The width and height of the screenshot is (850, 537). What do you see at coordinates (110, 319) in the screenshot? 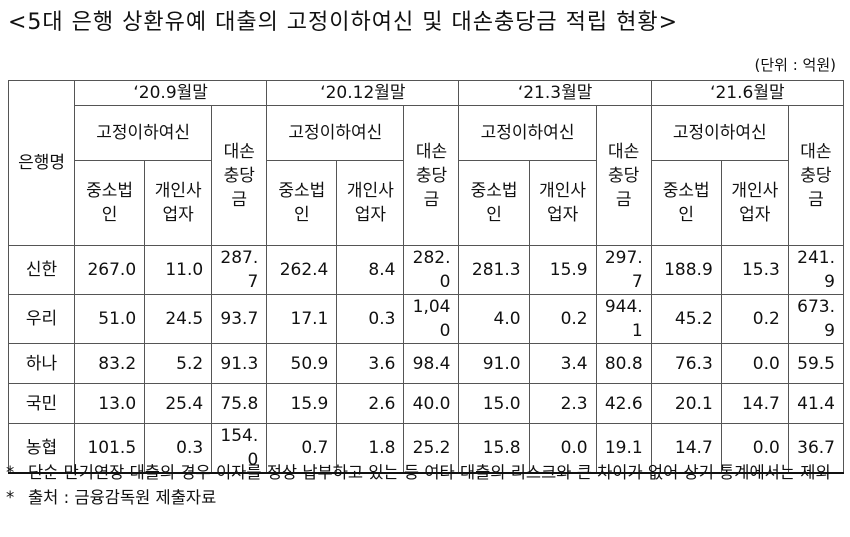
I see `cell: 51.0` at bounding box center [110, 319].